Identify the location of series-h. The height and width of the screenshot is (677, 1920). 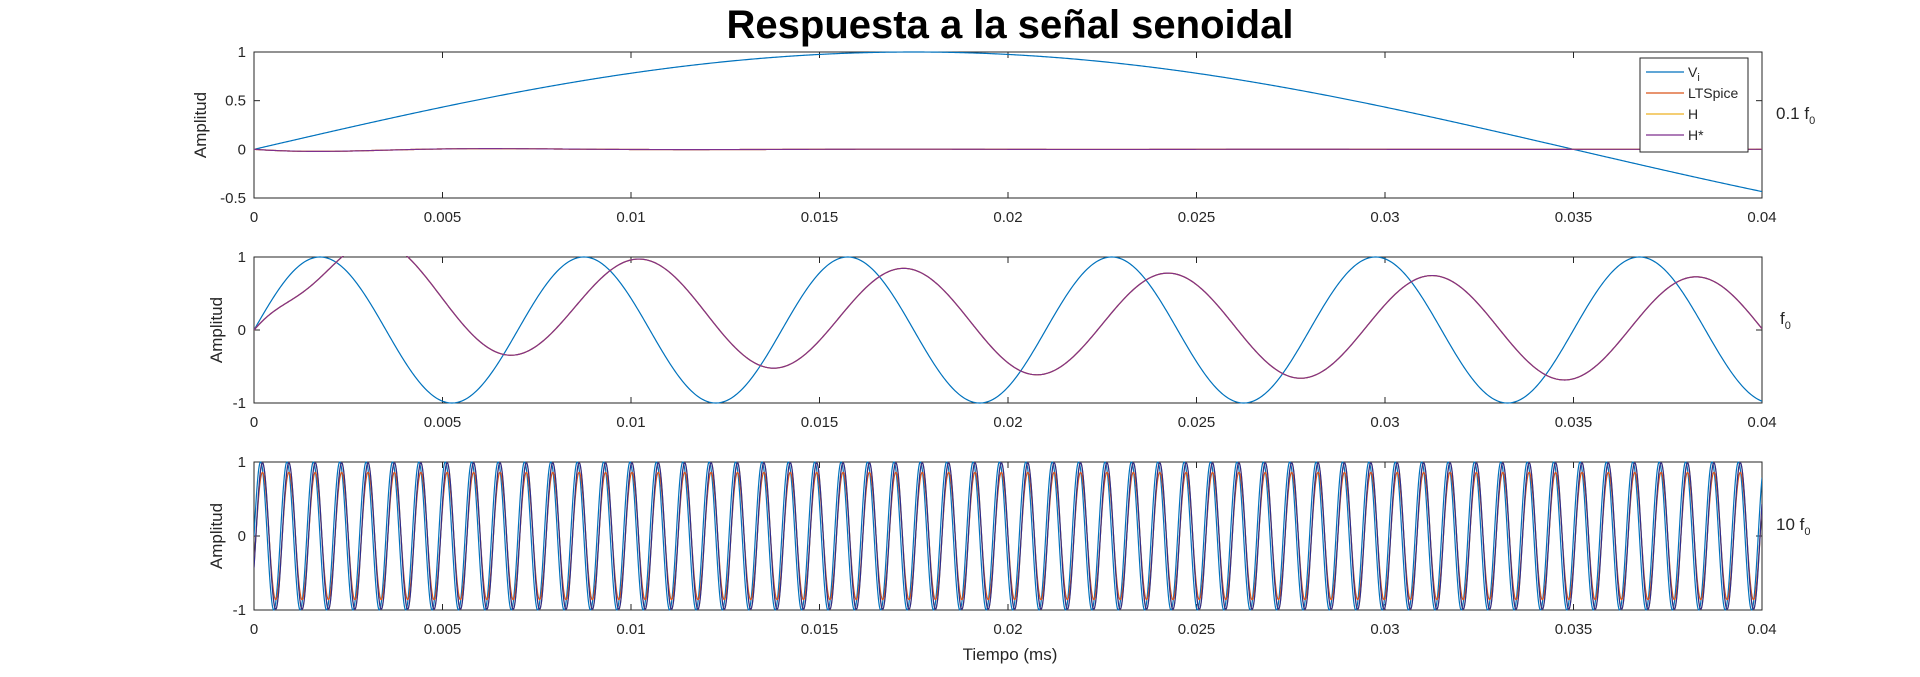
(1008, 318).